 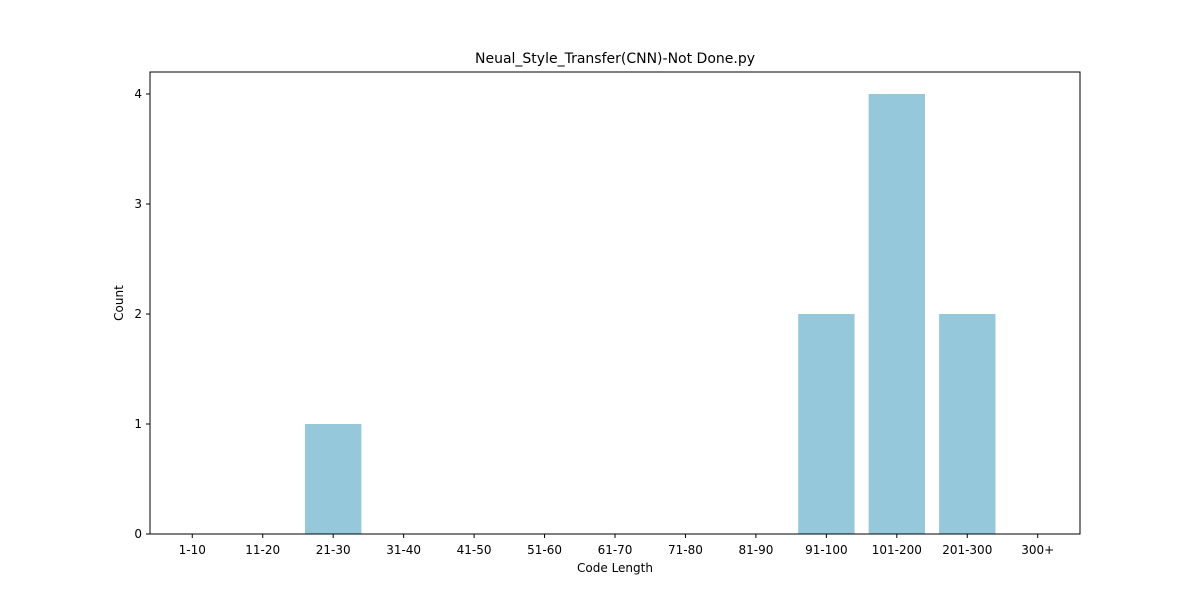 What do you see at coordinates (138, 204) in the screenshot?
I see `y-tick-label: 3` at bounding box center [138, 204].